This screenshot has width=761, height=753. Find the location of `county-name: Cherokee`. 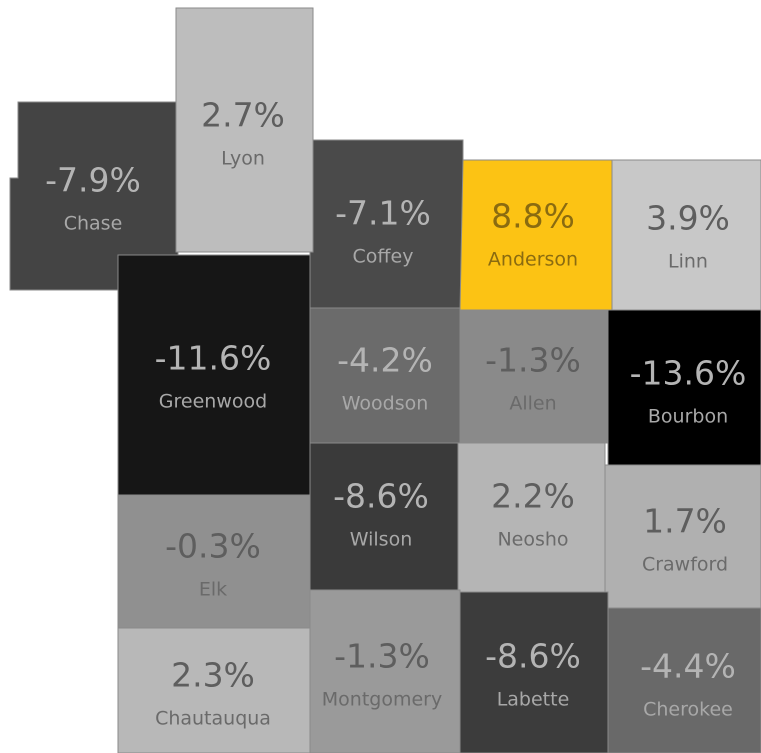

county-name: Cherokee is located at coordinates (688, 710).